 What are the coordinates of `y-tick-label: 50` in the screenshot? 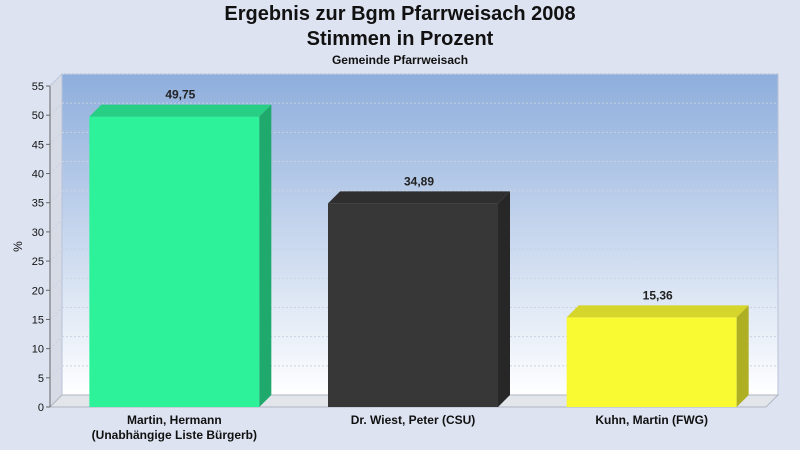 It's located at (38, 116).